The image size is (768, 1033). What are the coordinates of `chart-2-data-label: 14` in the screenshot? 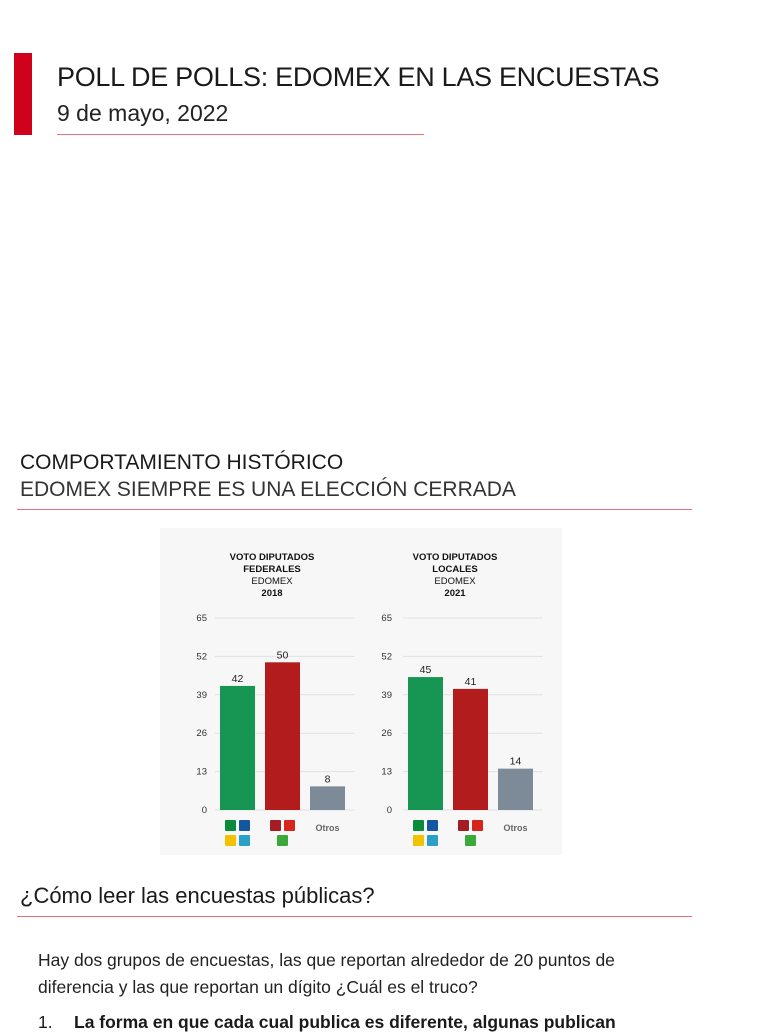 It's located at (516, 762).